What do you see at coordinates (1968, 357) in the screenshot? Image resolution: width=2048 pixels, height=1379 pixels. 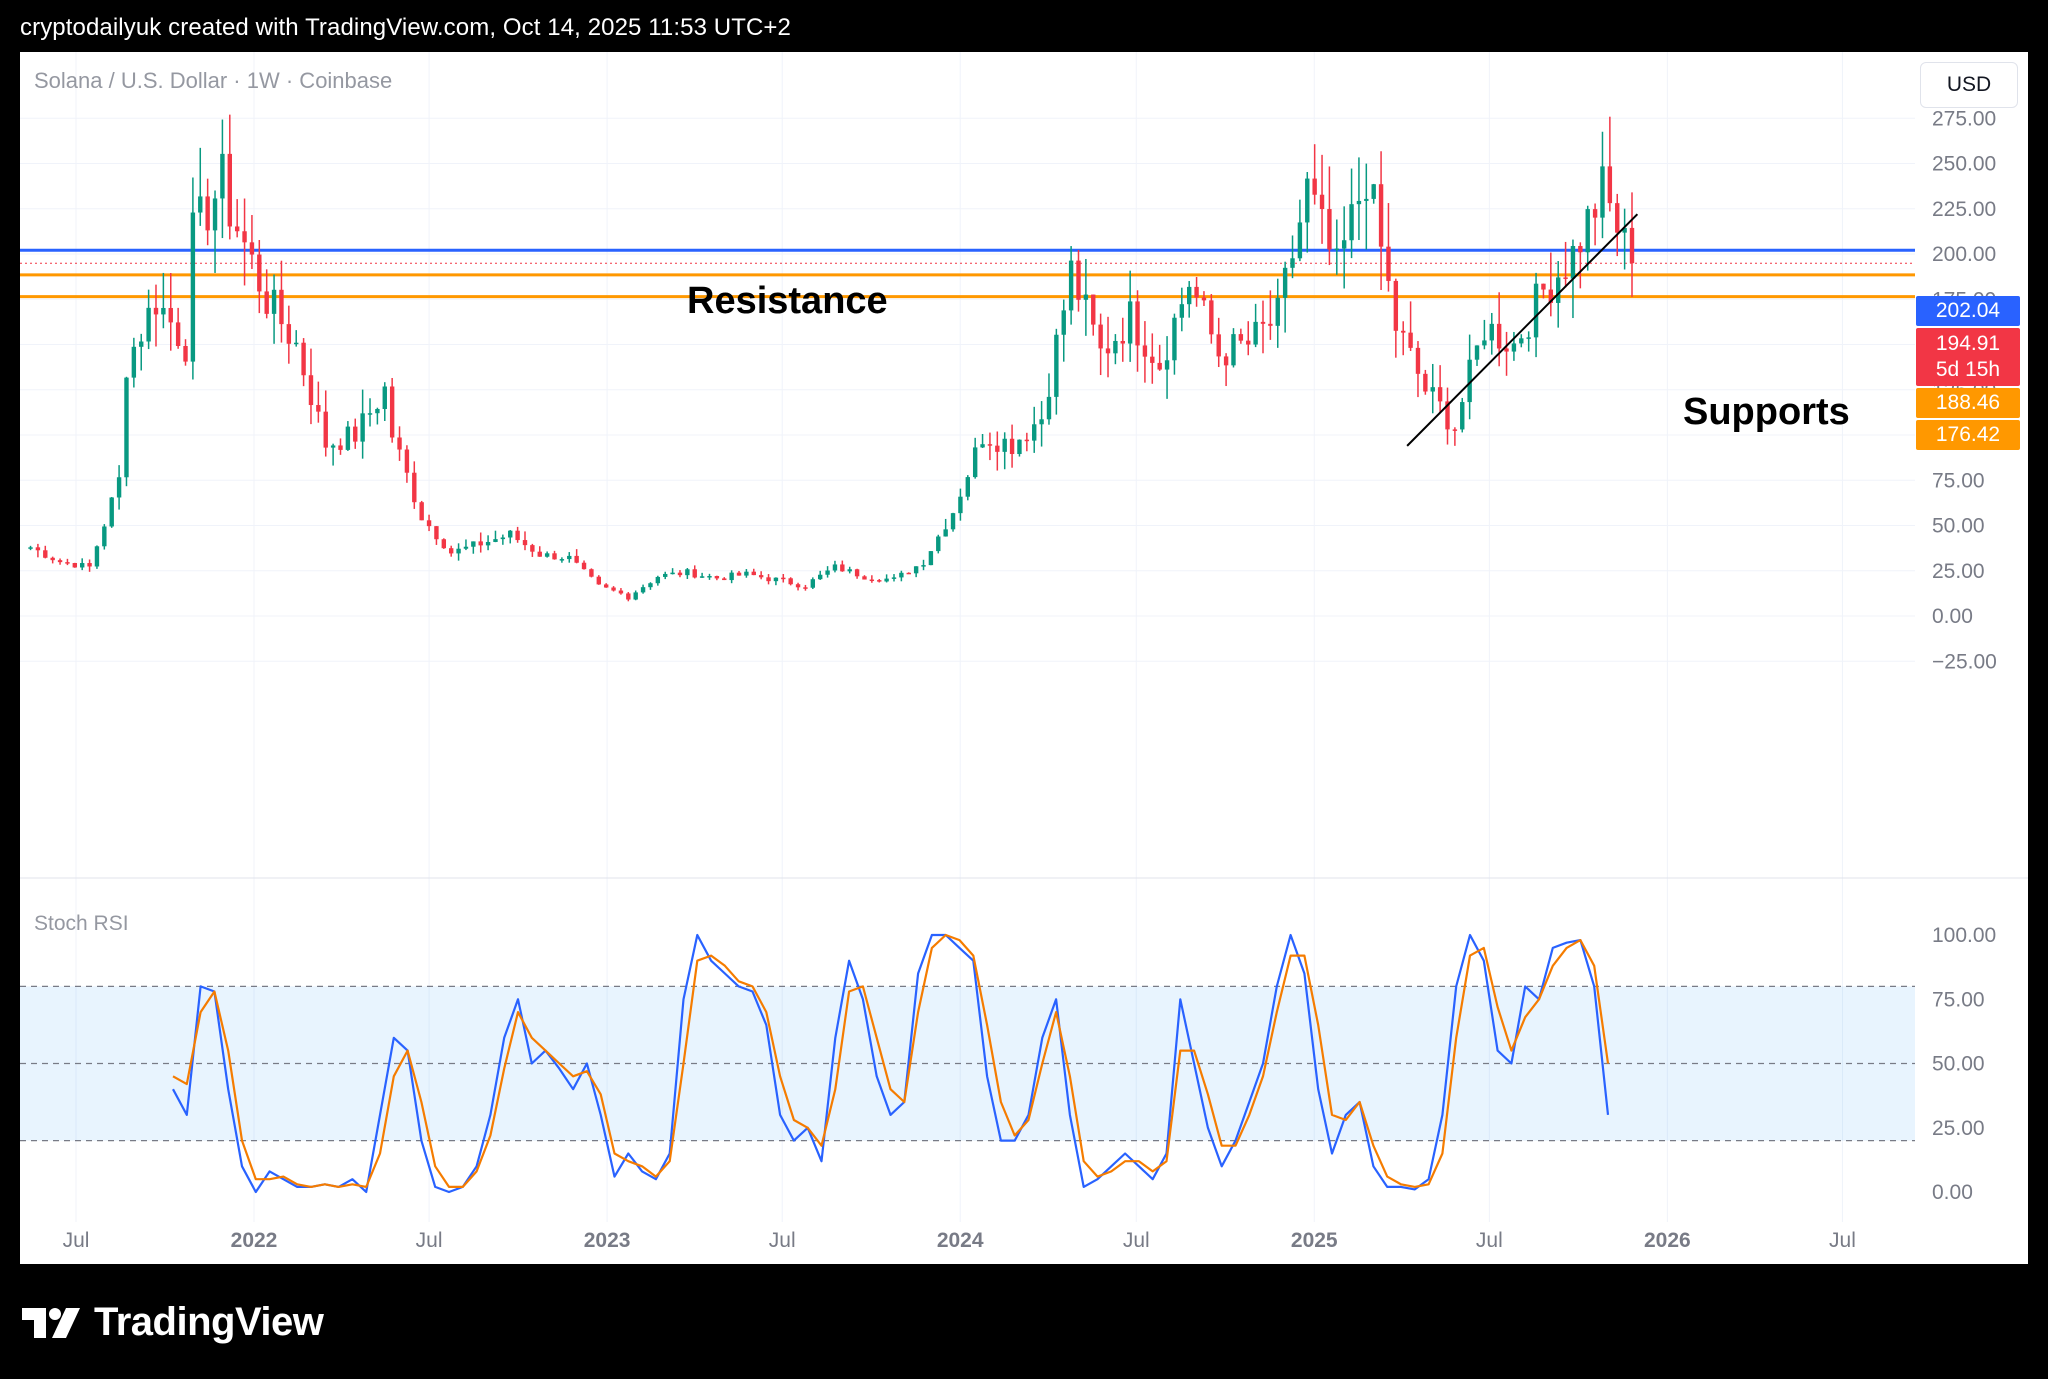 I see `last-price-tag: 194.91 5d 15h` at bounding box center [1968, 357].